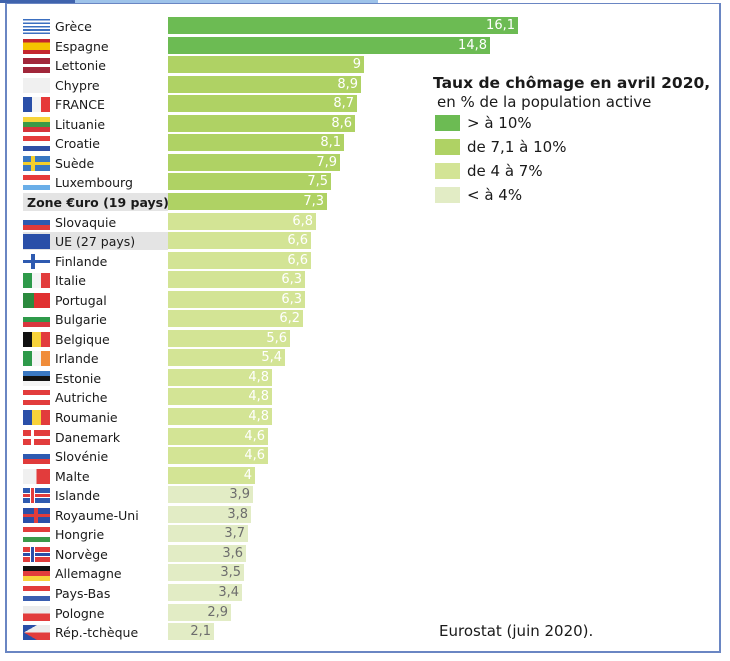 This screenshot has height=661, width=730. What do you see at coordinates (36, 124) in the screenshot?
I see `flag-lithuania-icon` at bounding box center [36, 124].